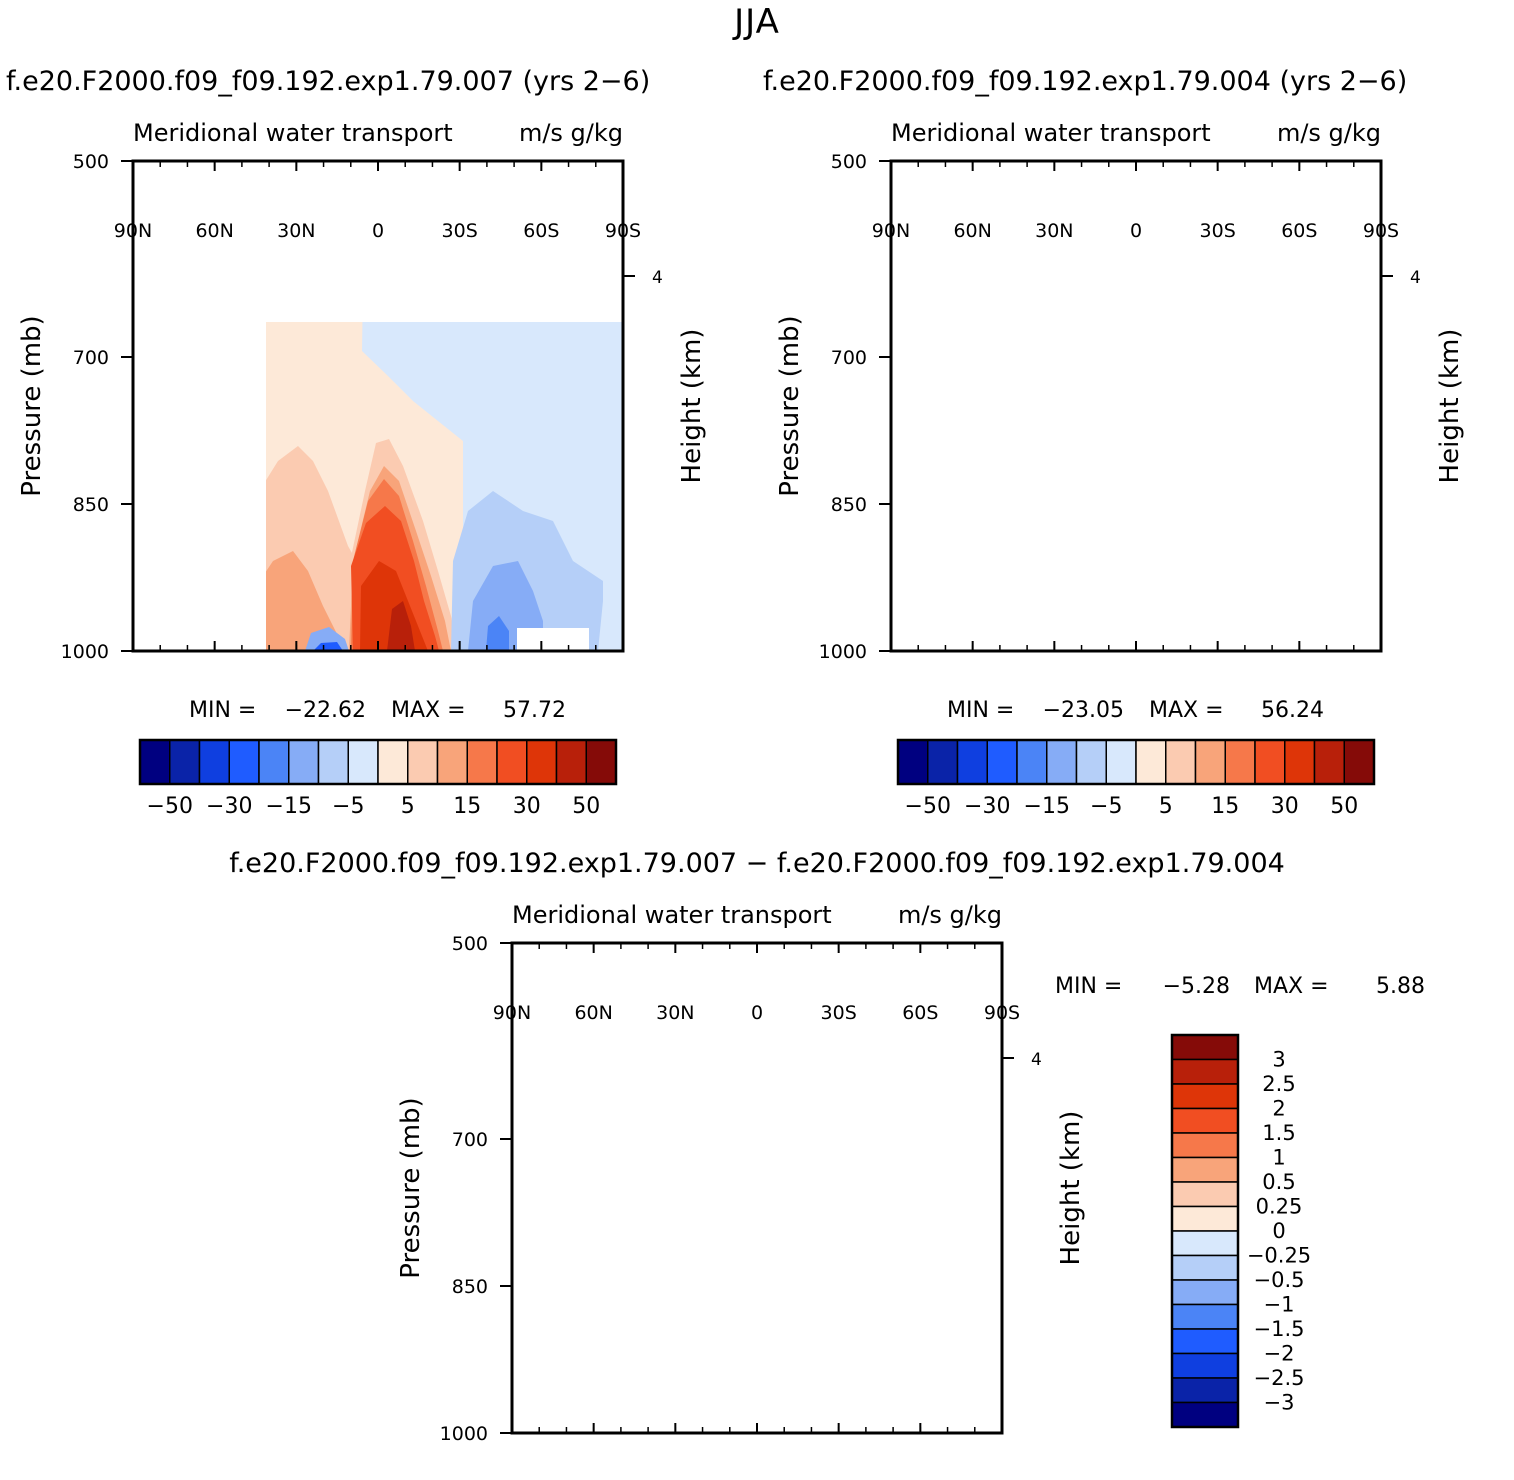 Image resolution: width=1514 pixels, height=1480 pixels. What do you see at coordinates (849, 162) in the screenshot?
I see `right-panel-ytick-label: 500` at bounding box center [849, 162].